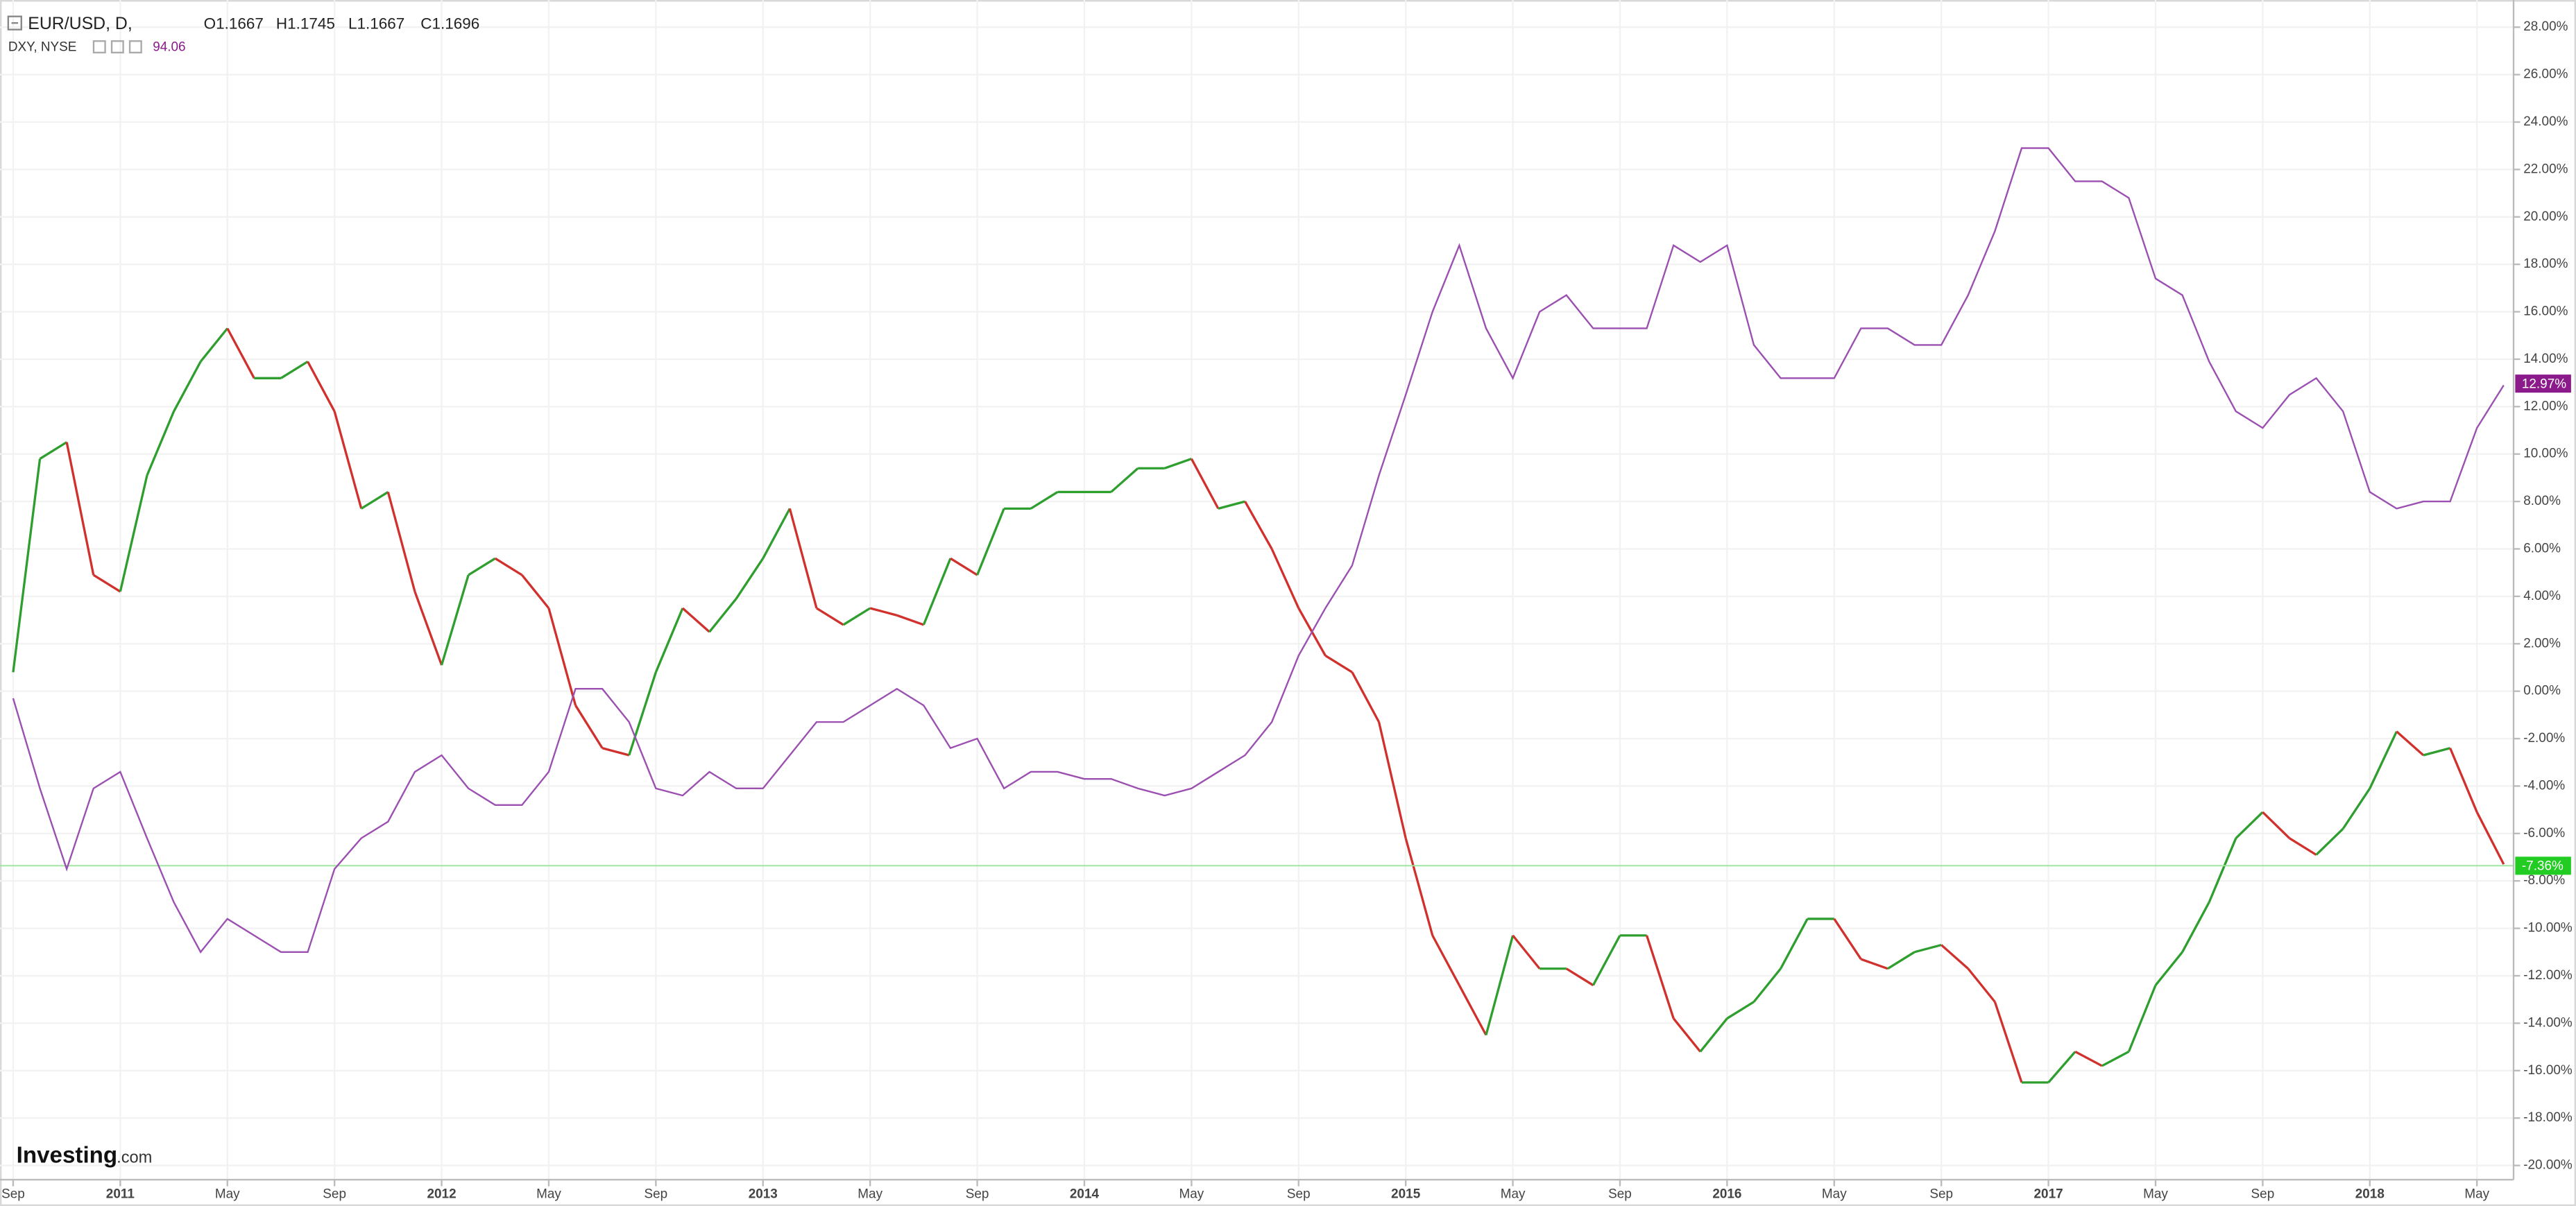 The width and height of the screenshot is (2576, 1206). Describe the element at coordinates (2370, 1194) in the screenshot. I see `x-tick-label: 2018` at that location.